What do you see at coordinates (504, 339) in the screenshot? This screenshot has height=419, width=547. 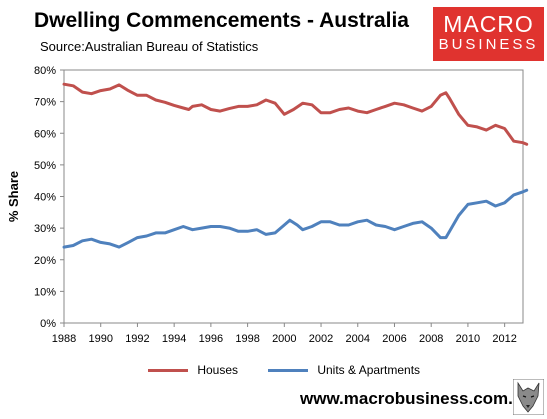 I see `x-tick-label: 2012` at bounding box center [504, 339].